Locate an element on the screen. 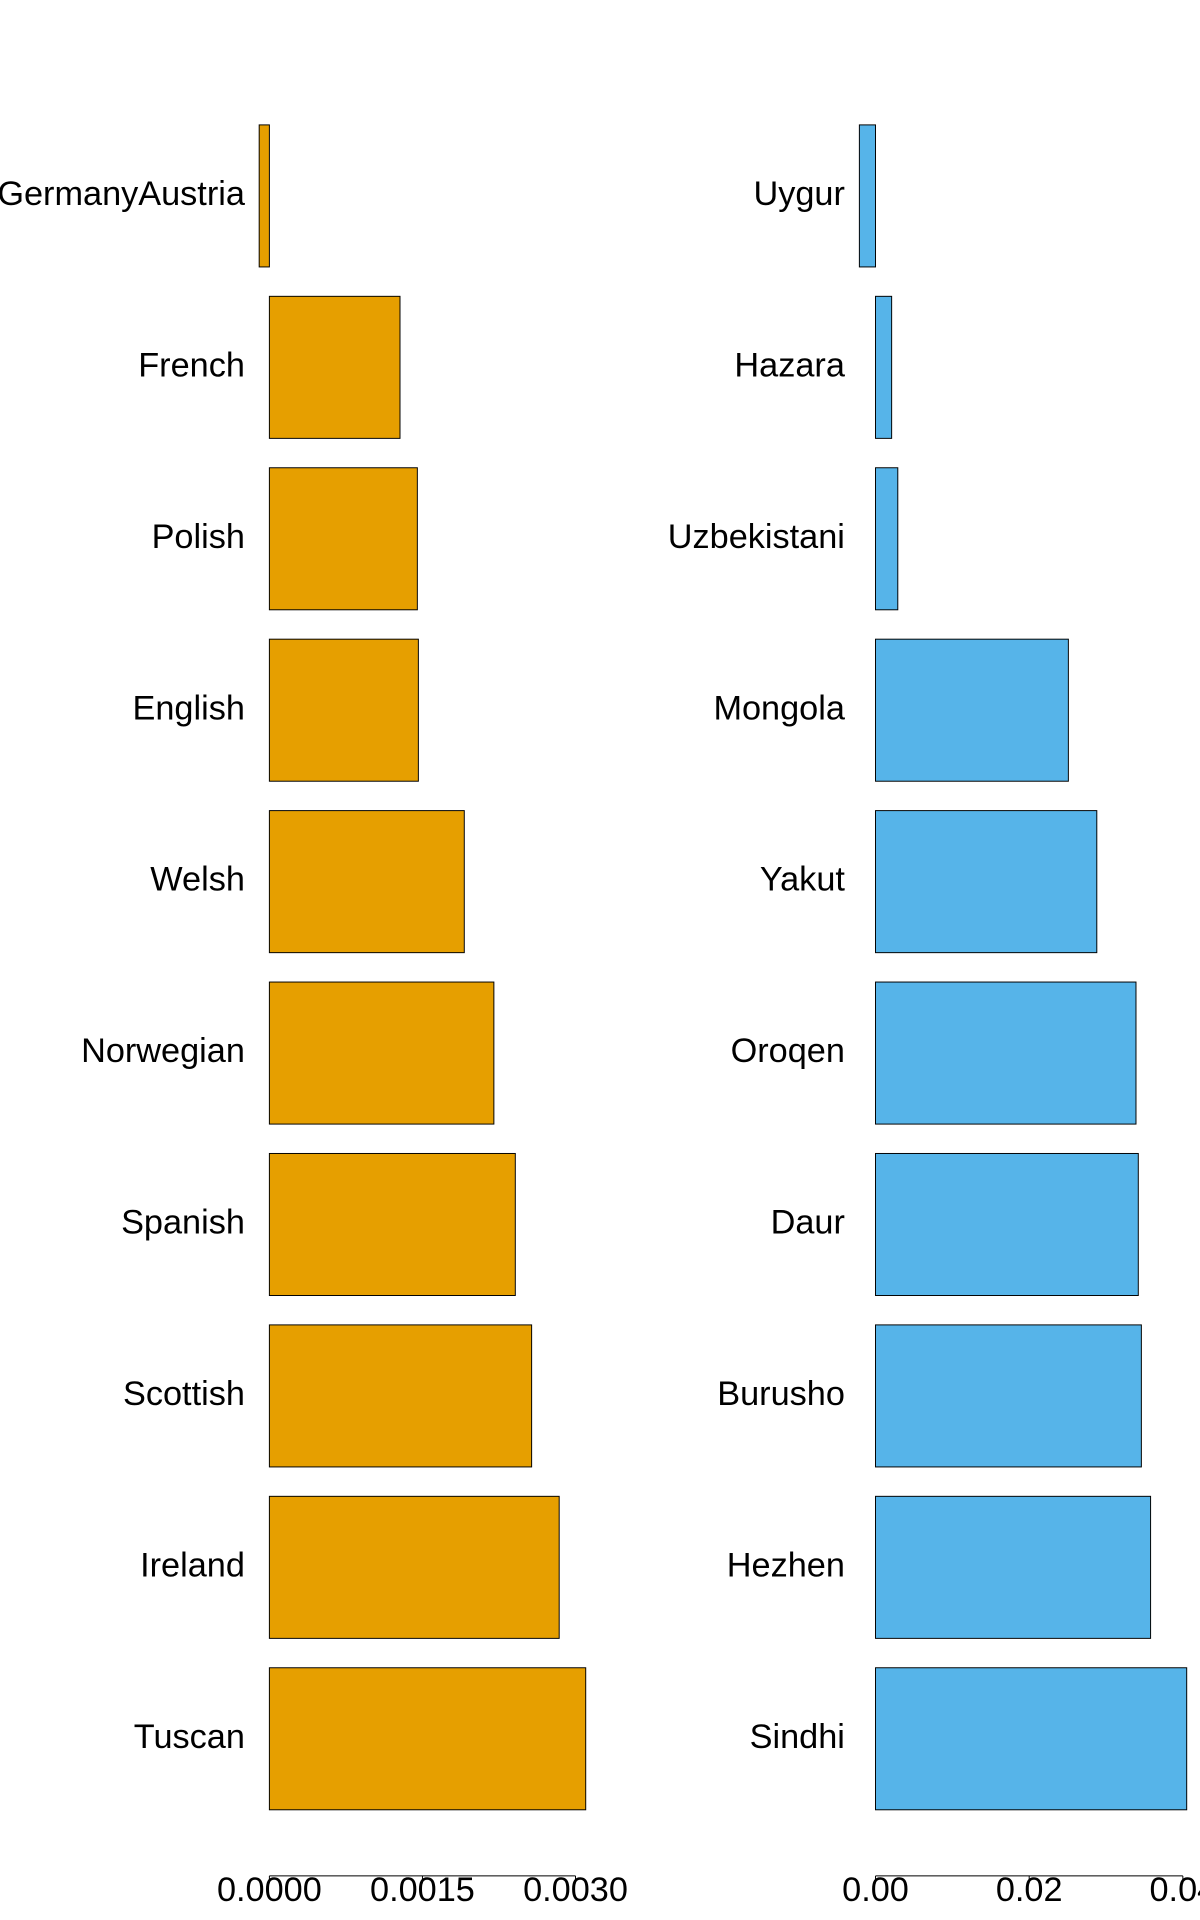  category-label: Polish is located at coordinates (198, 537).